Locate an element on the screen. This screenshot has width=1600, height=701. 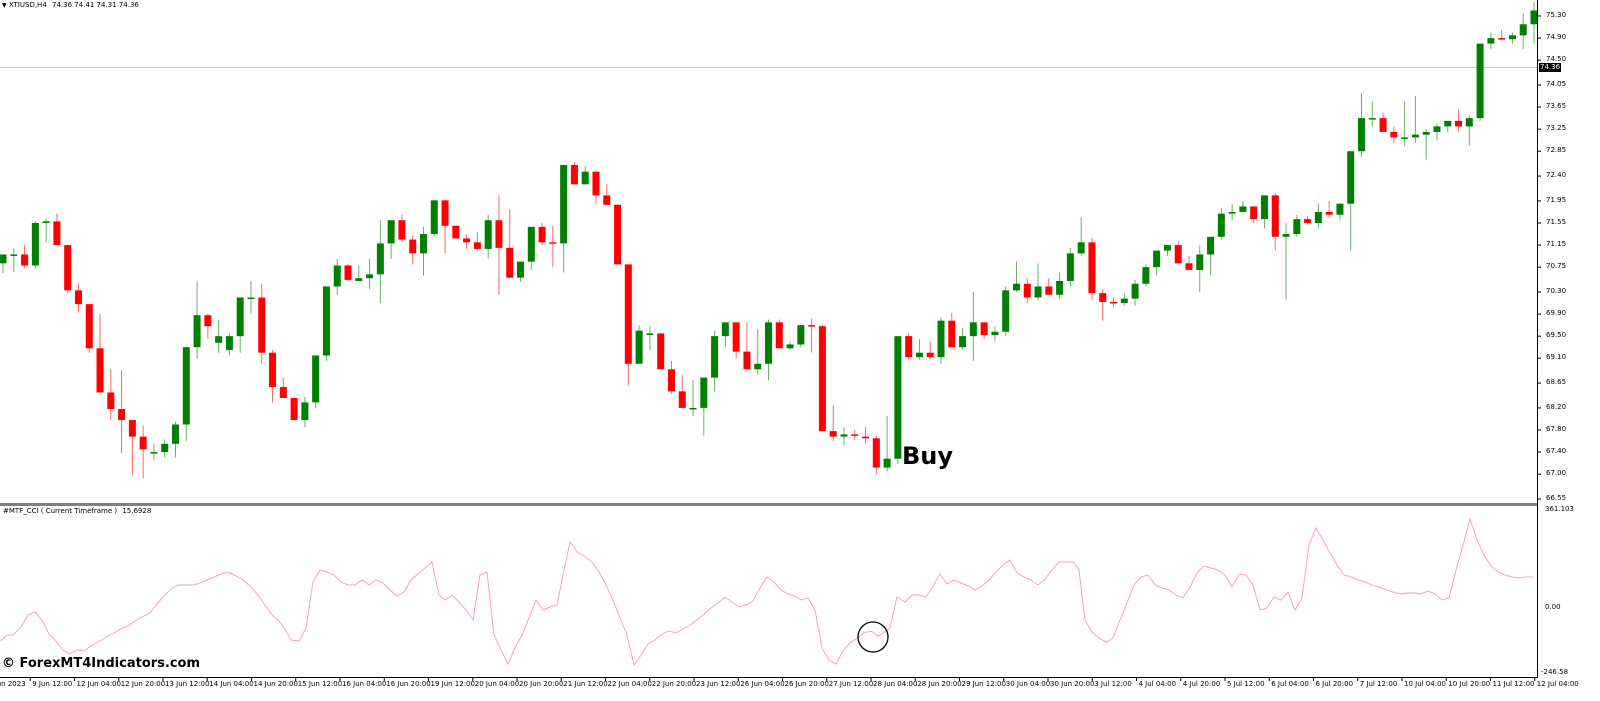
symbol-title: XTIUSD,H4 is located at coordinates (27, 5).